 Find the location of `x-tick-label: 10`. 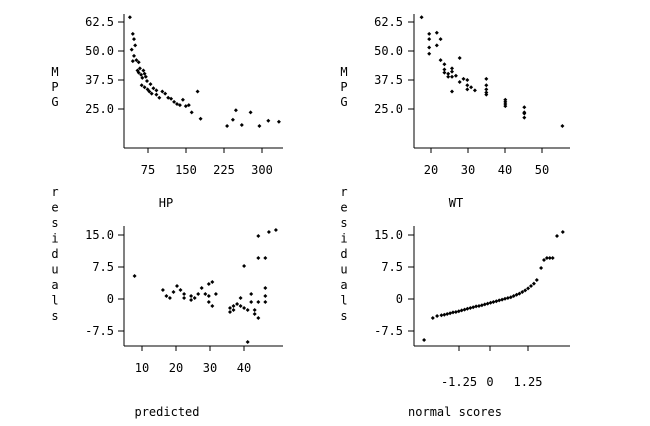

x-tick-label: 10 is located at coordinates (142, 368).